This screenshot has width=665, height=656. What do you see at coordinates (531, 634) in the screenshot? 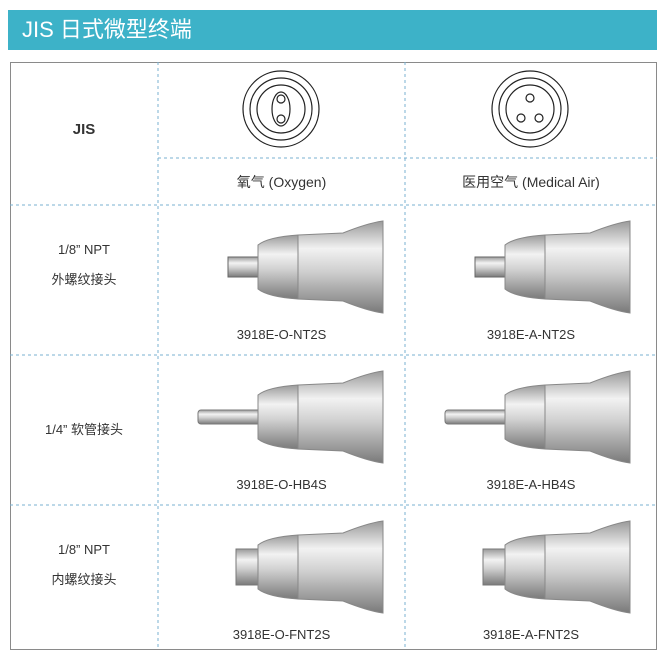
I see `part-number: 3918E-A-FNT2S` at bounding box center [531, 634].